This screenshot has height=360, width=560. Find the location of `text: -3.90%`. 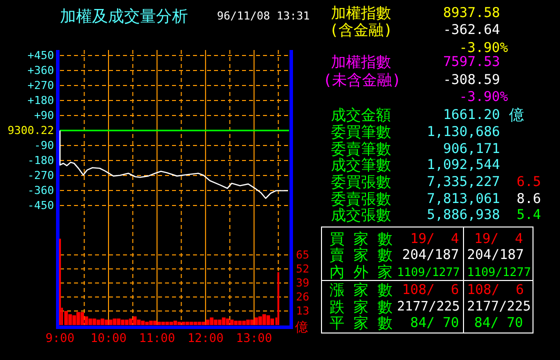

text: -3.90% is located at coordinates (483, 48).